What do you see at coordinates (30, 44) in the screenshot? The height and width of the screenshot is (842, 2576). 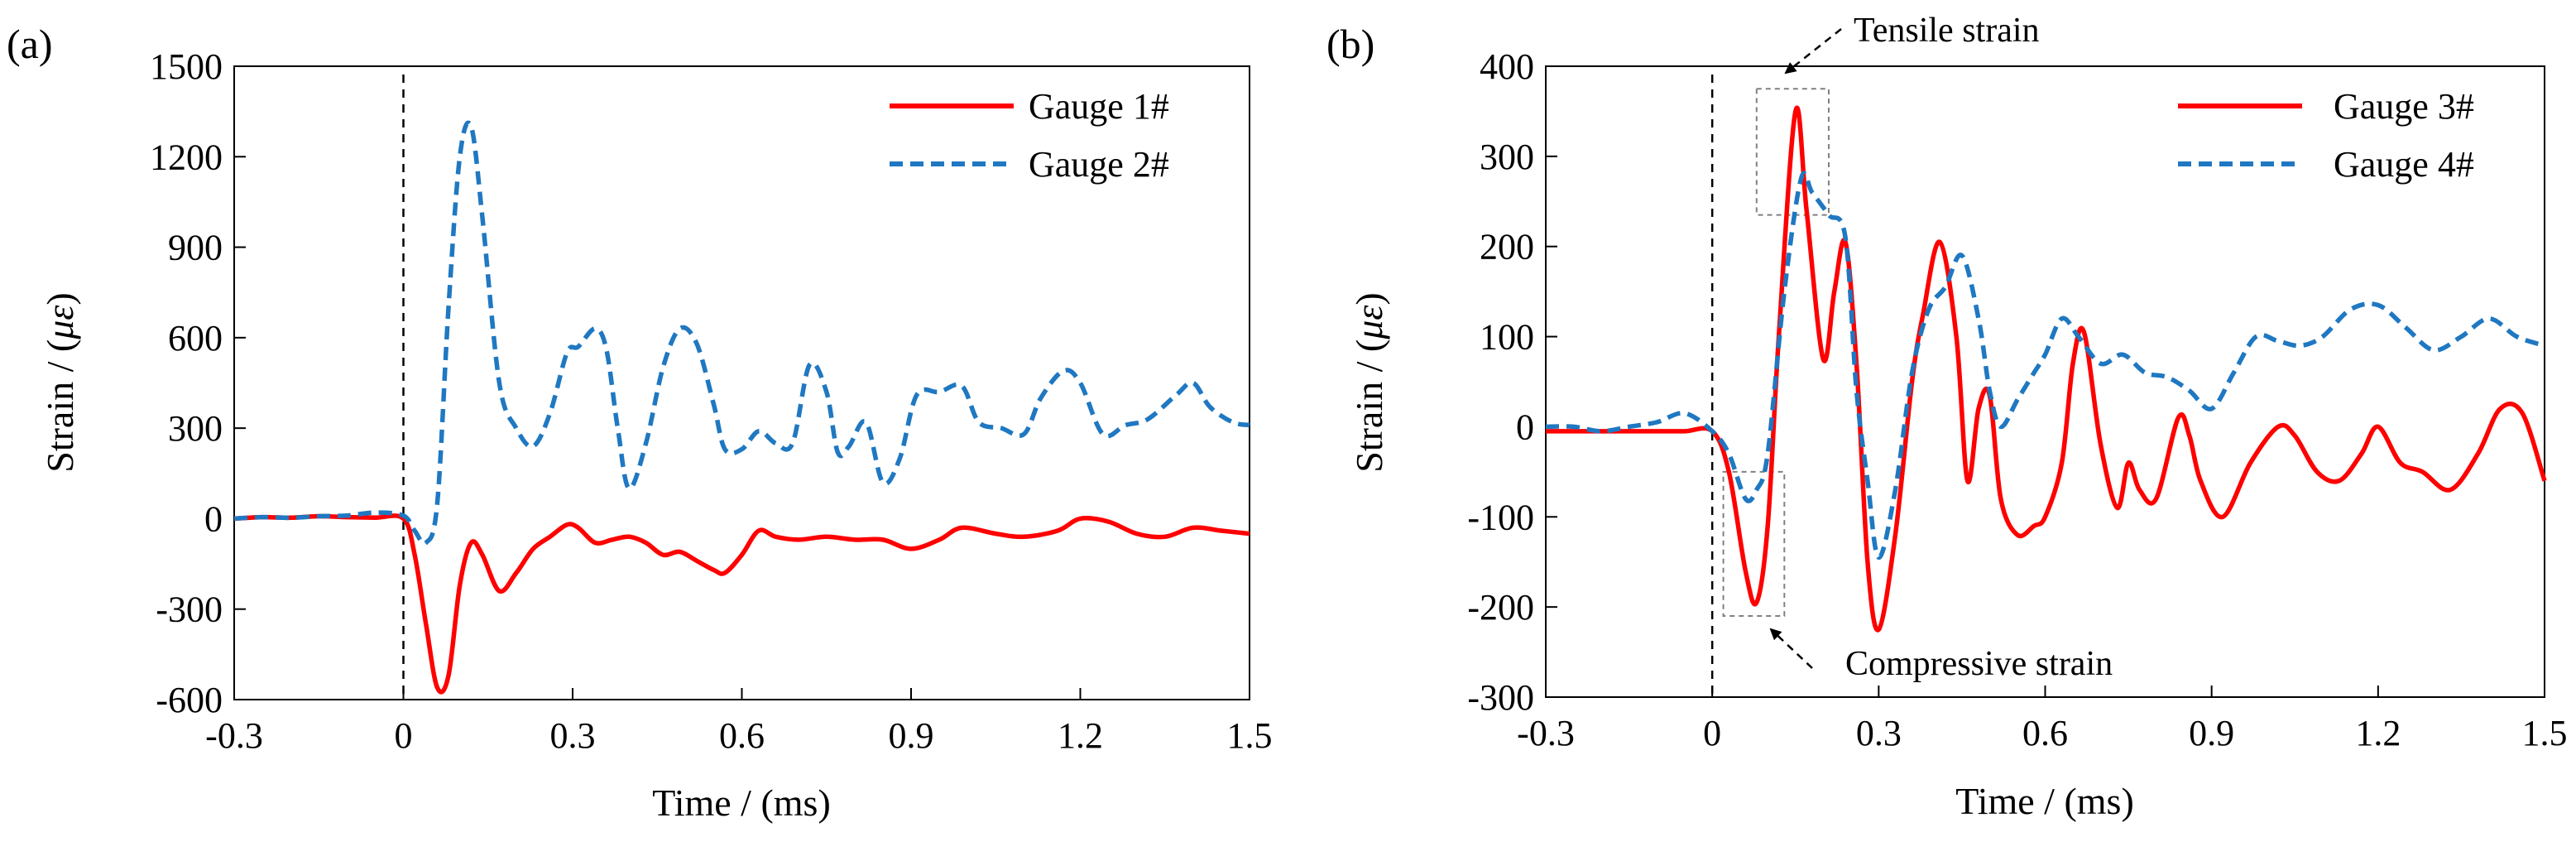 I see `panel-a-label: (a)` at bounding box center [30, 44].